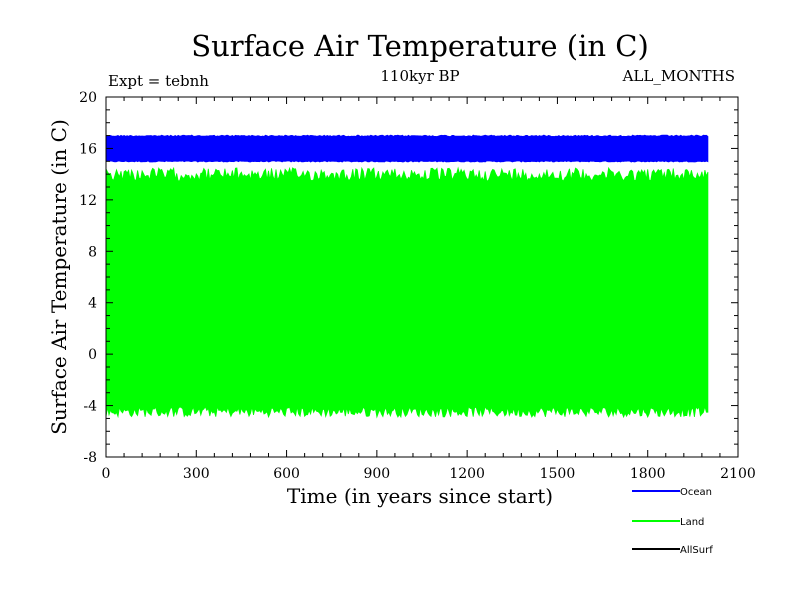  I want to click on x-tick-label: 1200, so click(467, 474).